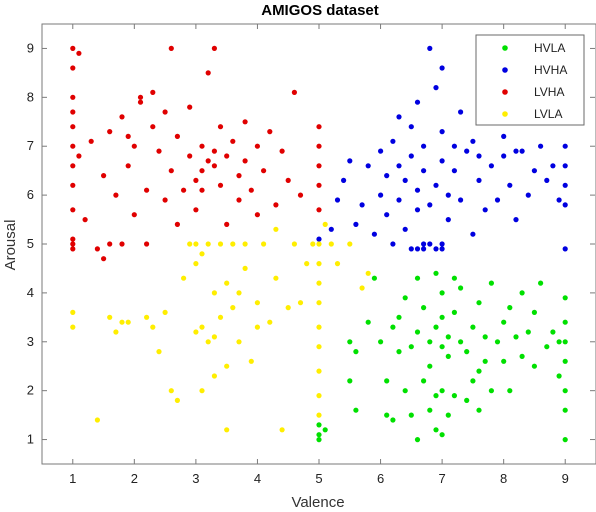 This screenshot has height=512, width=596. What do you see at coordinates (30, 341) in the screenshot?
I see `y-tick-label: 3` at bounding box center [30, 341].